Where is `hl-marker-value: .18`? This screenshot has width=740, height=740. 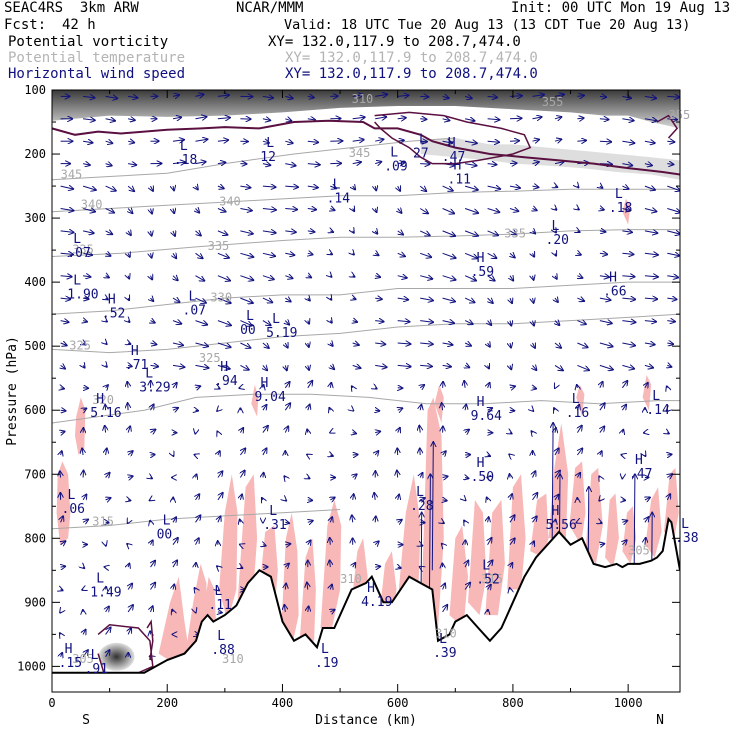
hl-marker-value: .18 is located at coordinates (620, 208).